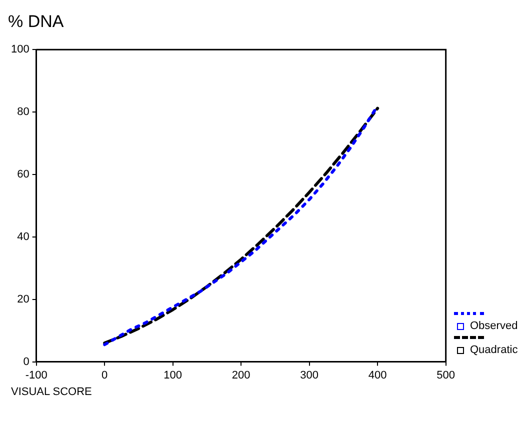 The image size is (532, 425). I want to click on y-tick-label: 40, so click(23, 236).